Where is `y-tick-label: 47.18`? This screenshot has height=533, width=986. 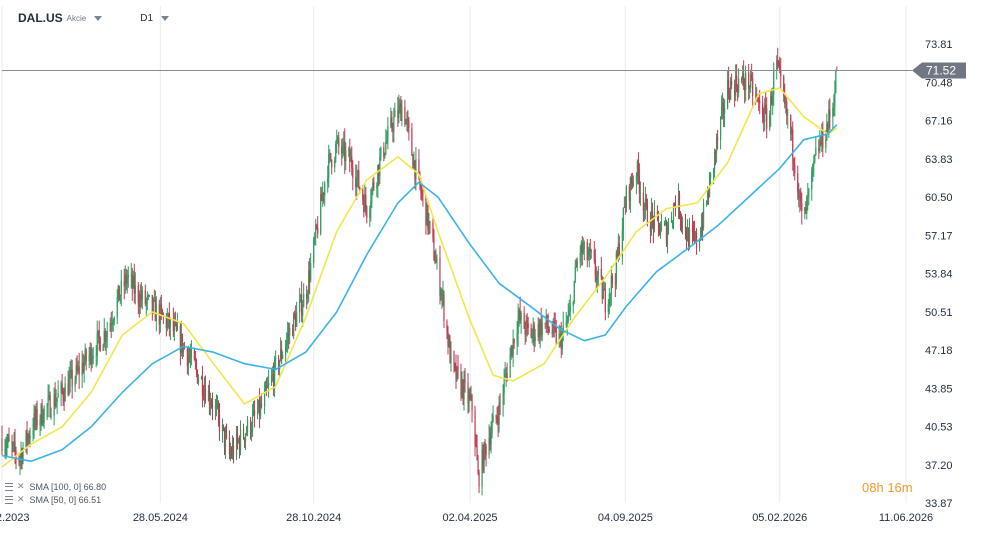 y-tick-label: 47.18 is located at coordinates (939, 351).